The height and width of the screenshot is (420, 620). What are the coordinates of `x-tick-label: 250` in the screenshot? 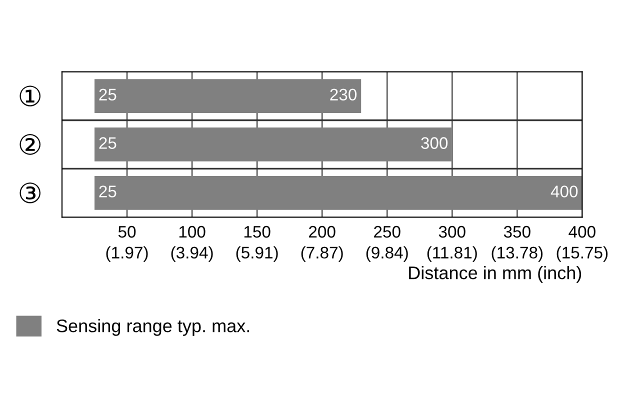 It's located at (387, 232).